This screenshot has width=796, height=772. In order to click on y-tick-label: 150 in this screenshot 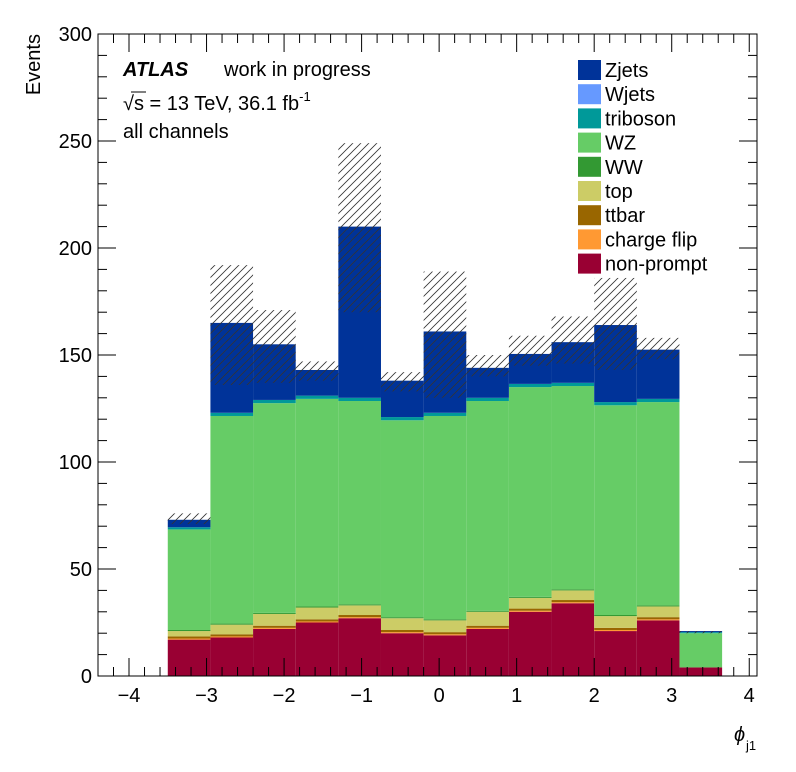, I will do `click(75, 356)`.